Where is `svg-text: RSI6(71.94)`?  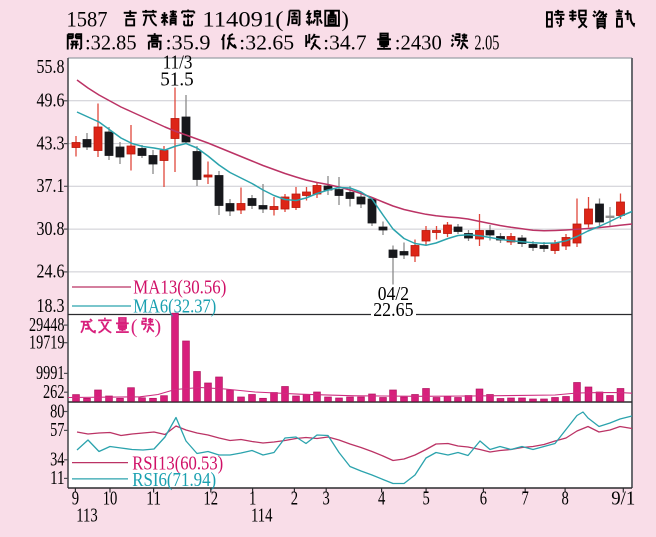 svg-text: RSI6(71.94) is located at coordinates (174, 480).